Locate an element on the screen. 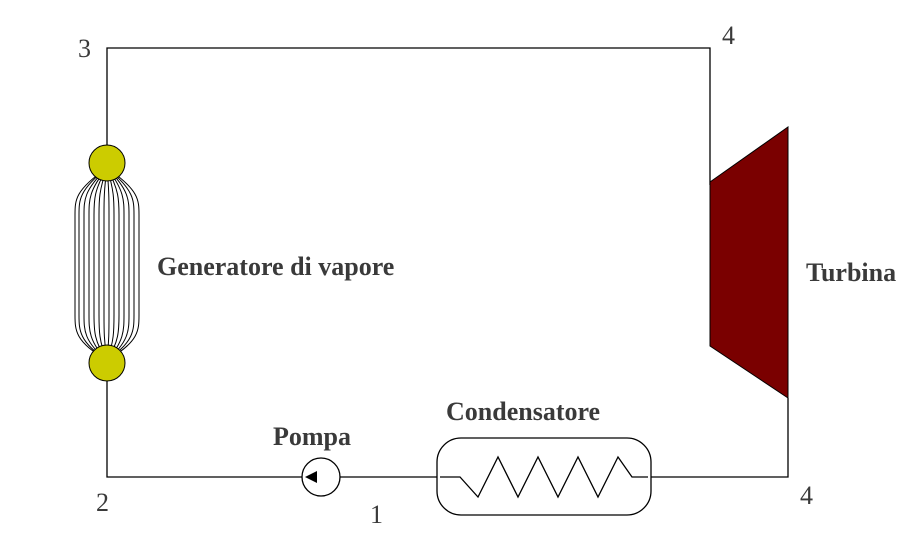 The height and width of the screenshot is (556, 924). pipe-turbine-to-condenser is located at coordinates (718, 437).